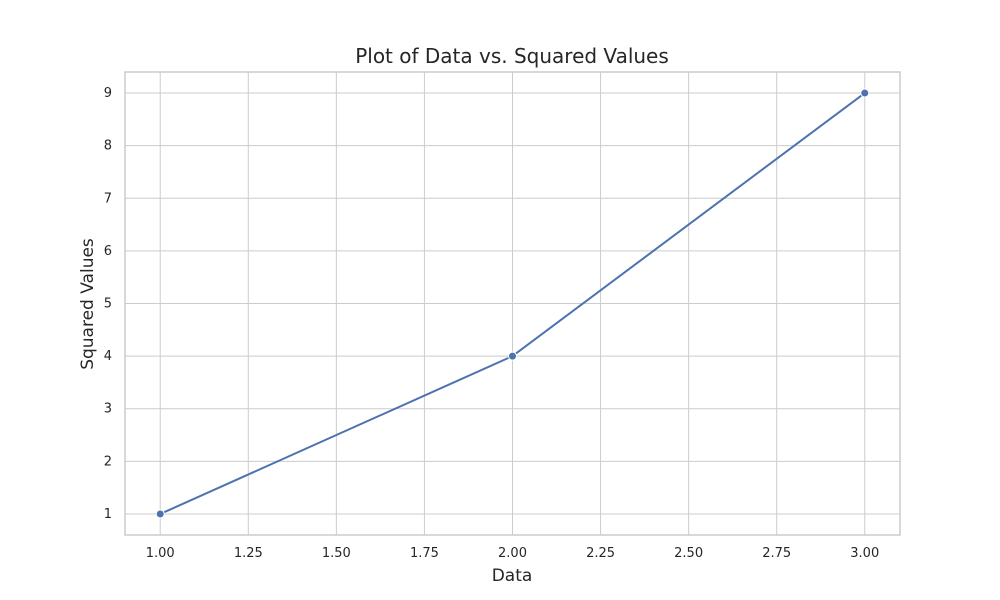  I want to click on x-axis-label: Data, so click(512, 576).